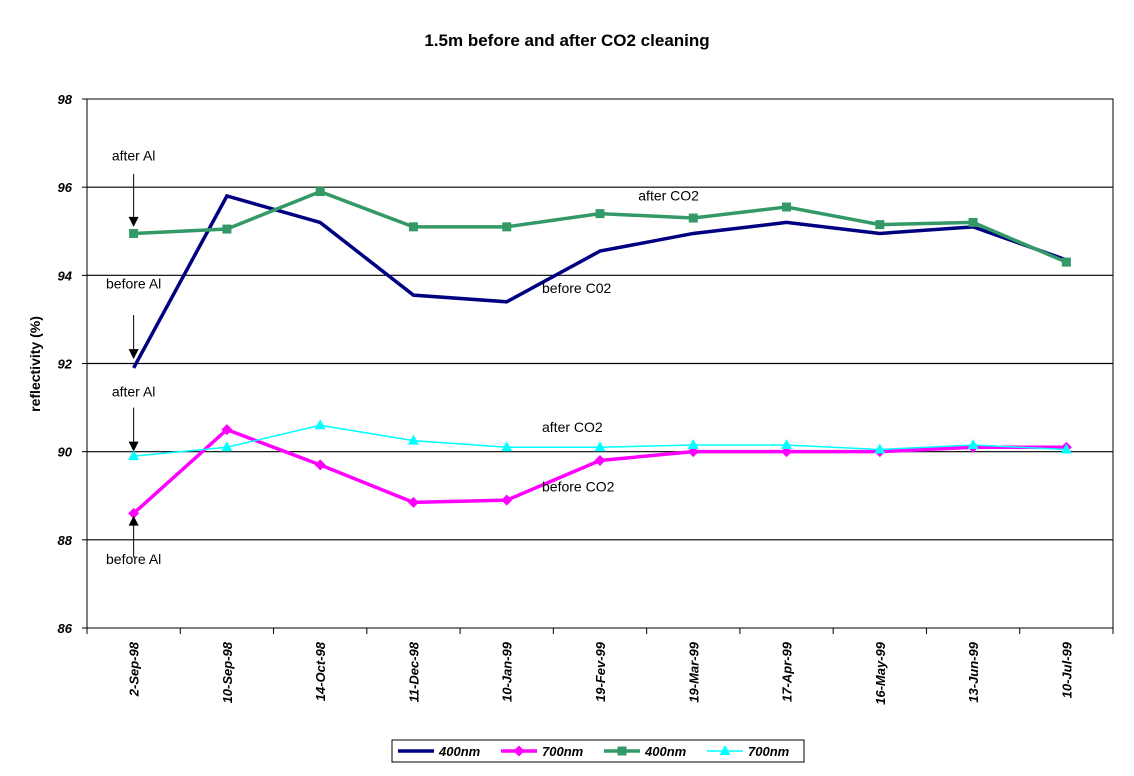 Image resolution: width=1134 pixels, height=776 pixels. What do you see at coordinates (1066, 669) in the screenshot?
I see `x-tick-label: 10-Jul-99` at bounding box center [1066, 669].